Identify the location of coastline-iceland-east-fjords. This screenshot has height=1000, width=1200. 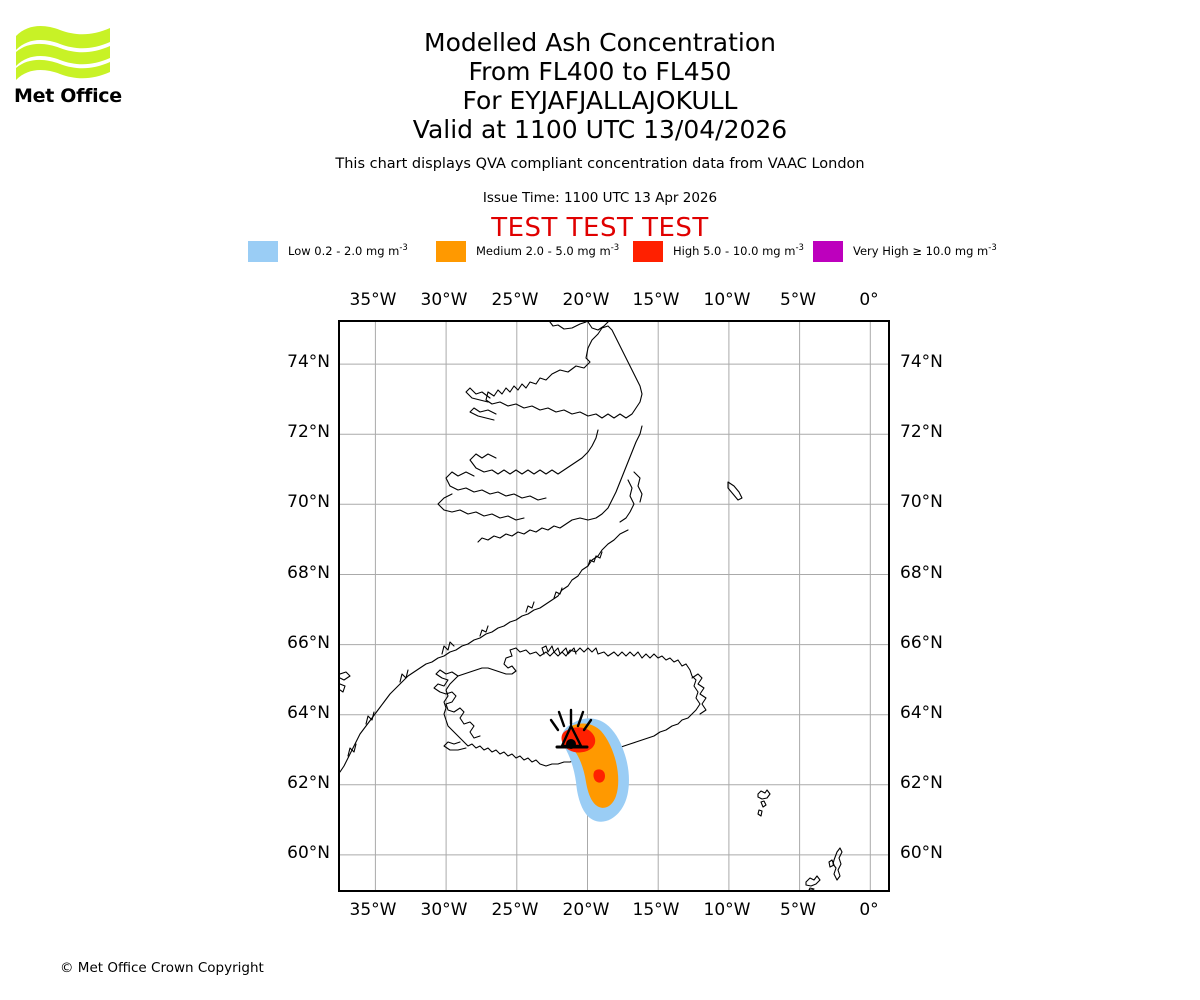
(699, 694).